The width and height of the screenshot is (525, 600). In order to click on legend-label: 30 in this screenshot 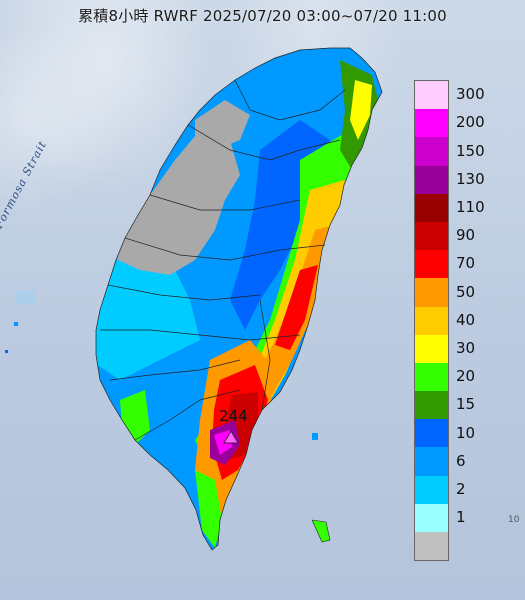, I will do `click(466, 347)`.